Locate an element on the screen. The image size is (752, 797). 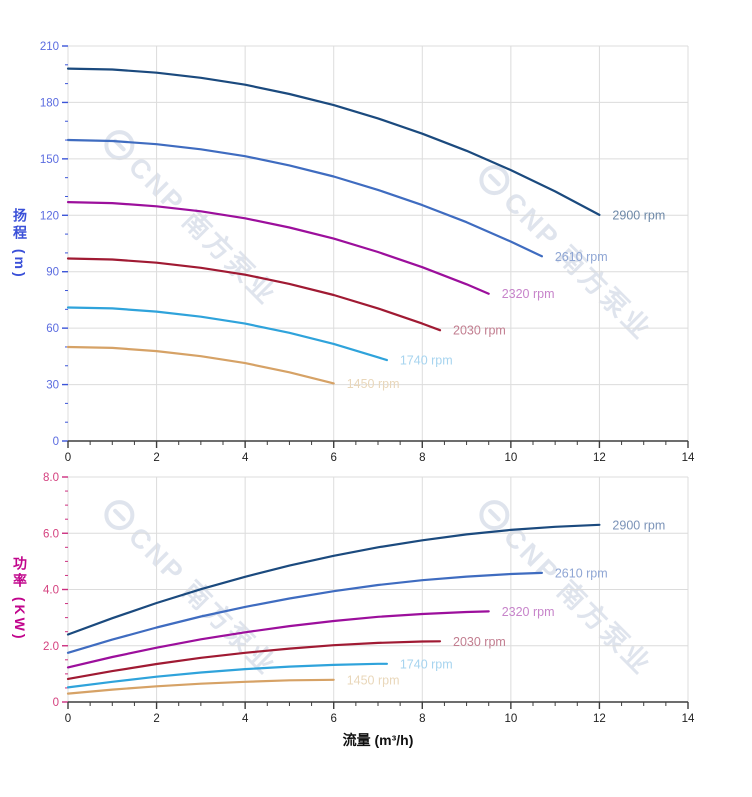
head-y-tick-label: 60 is located at coordinates (52, 329).